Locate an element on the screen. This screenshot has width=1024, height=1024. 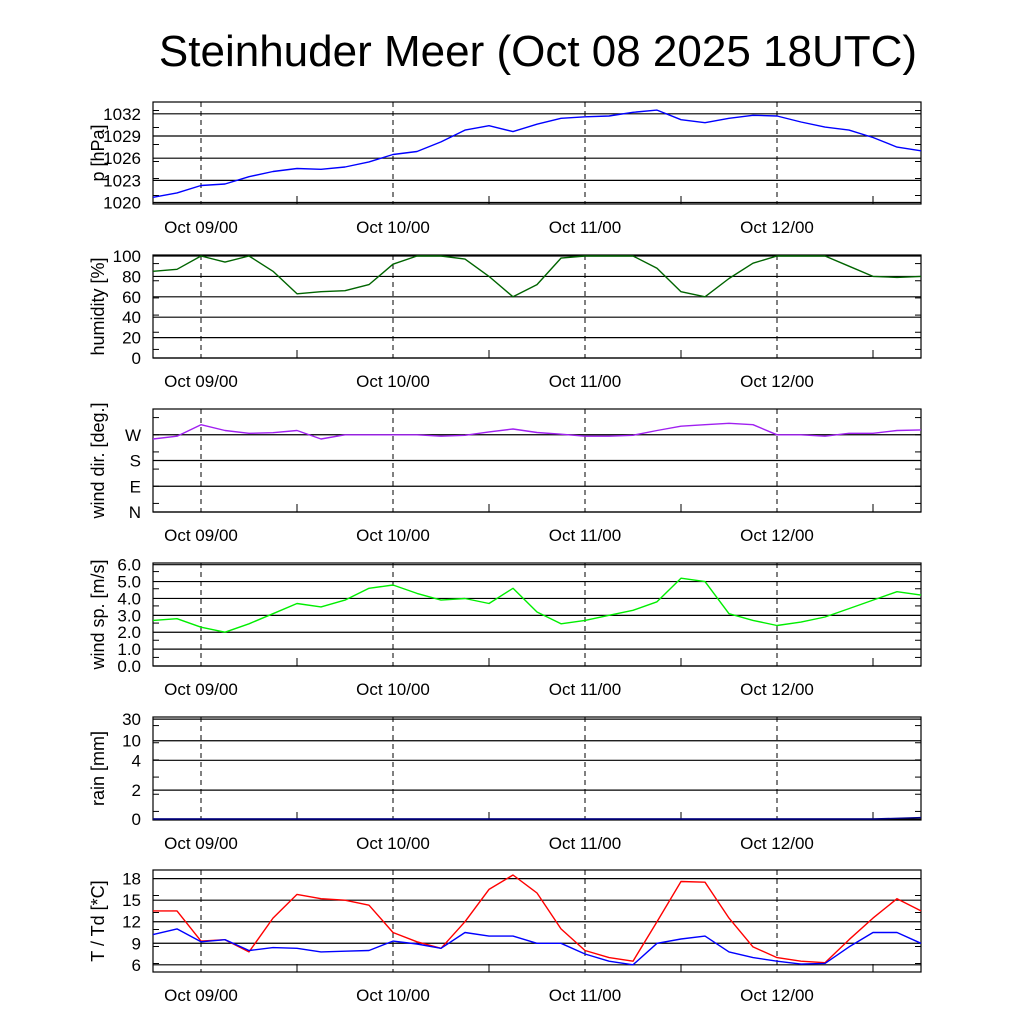
series-line-pressure-pressure is located at coordinates (537, 153).